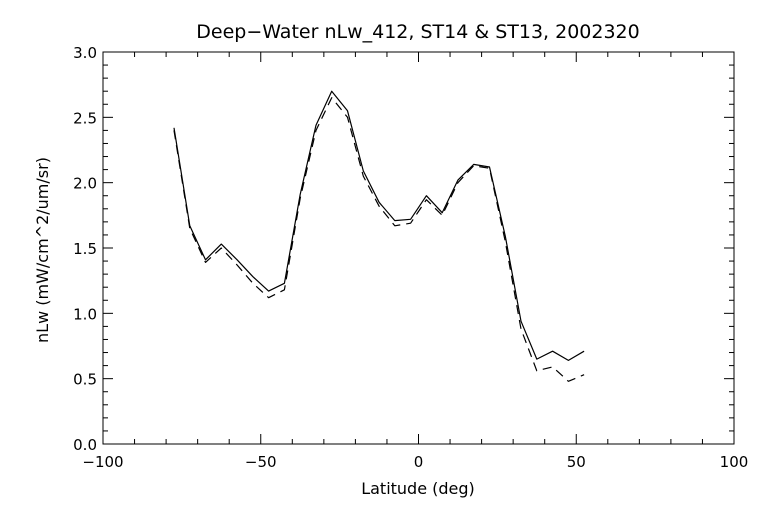 The height and width of the screenshot is (516, 768). What do you see at coordinates (85, 118) in the screenshot?
I see `y-tick-label: 2.5` at bounding box center [85, 118].